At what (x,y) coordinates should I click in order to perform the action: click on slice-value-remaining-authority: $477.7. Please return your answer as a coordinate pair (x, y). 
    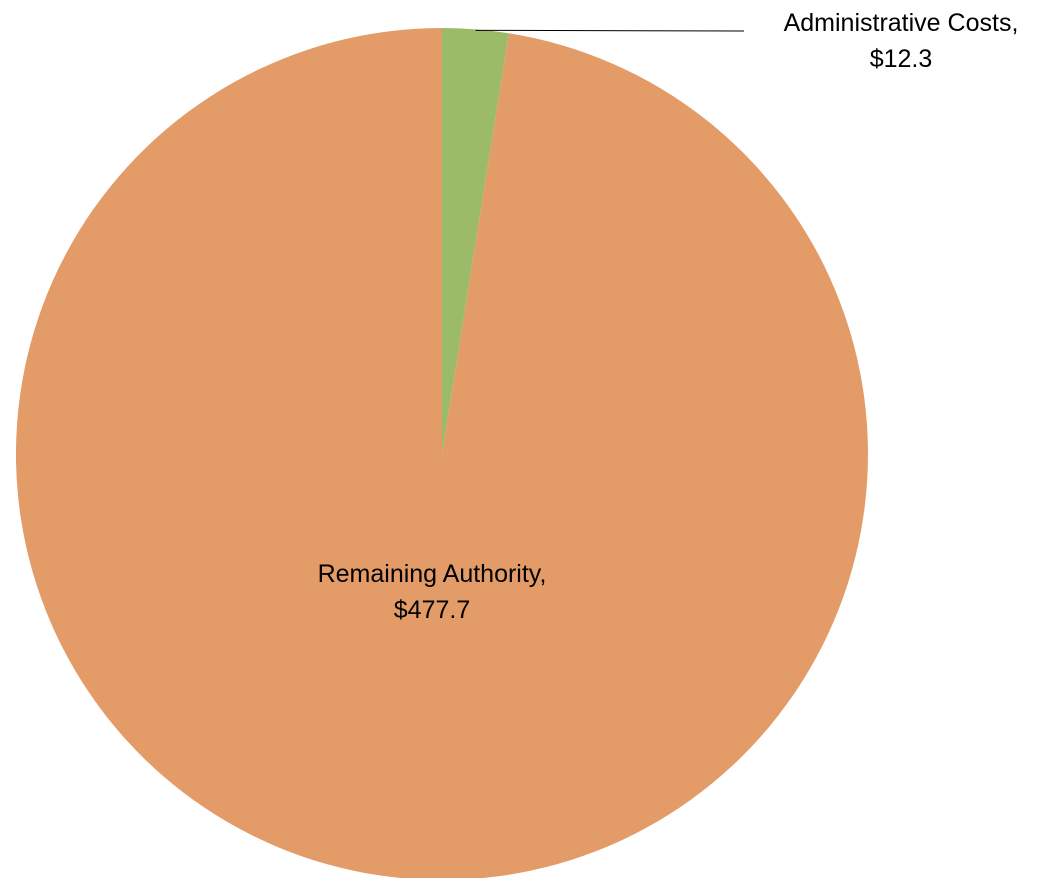
    Looking at the image, I should click on (432, 610).